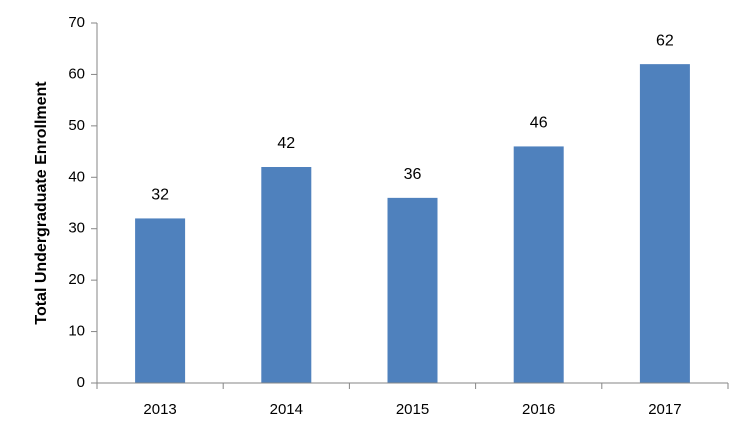 Image resolution: width=750 pixels, height=435 pixels. What do you see at coordinates (286, 143) in the screenshot?
I see `data-label: 42` at bounding box center [286, 143].